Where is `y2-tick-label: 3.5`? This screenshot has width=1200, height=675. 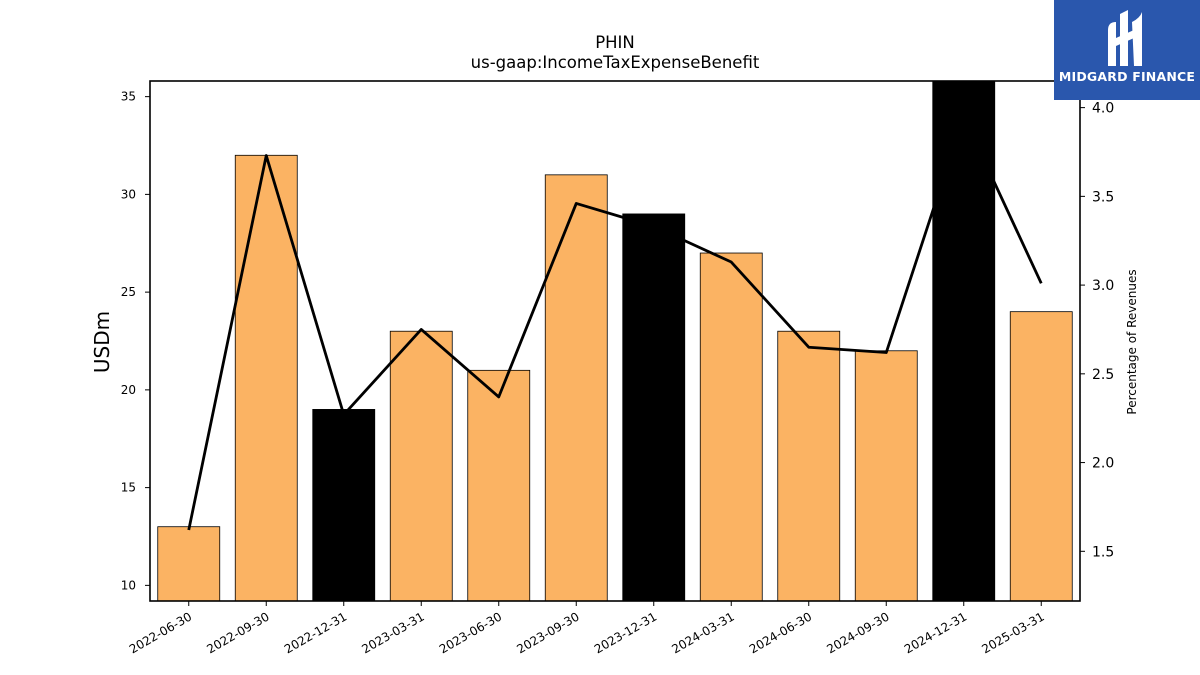 y2-tick-label: 3.5 is located at coordinates (1103, 197).